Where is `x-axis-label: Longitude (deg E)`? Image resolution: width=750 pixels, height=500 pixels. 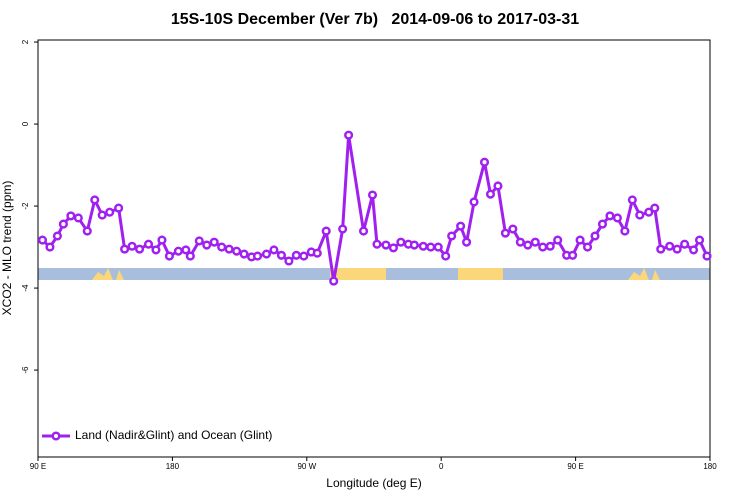 x-axis-label: Longitude (deg E) is located at coordinates (373, 483).